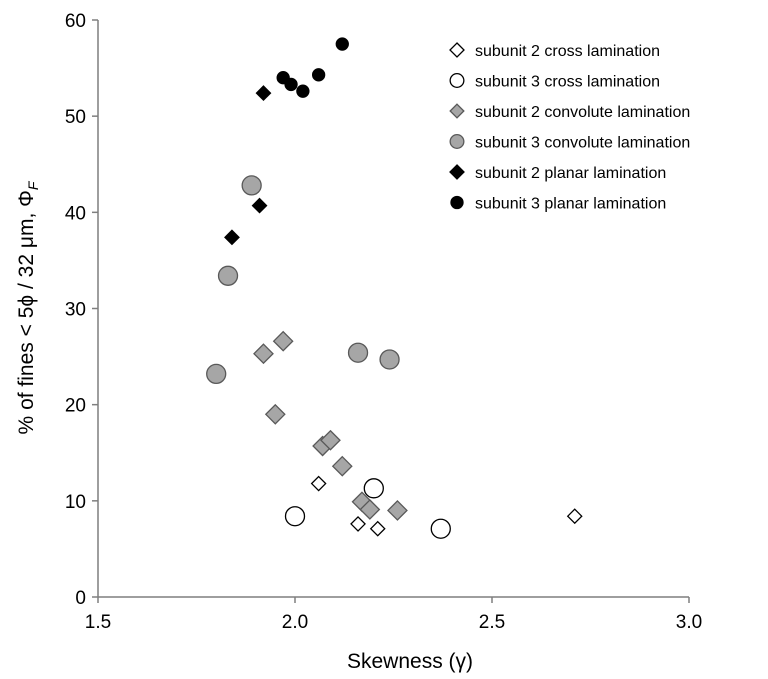 This screenshot has width=768, height=679. I want to click on x-tick-label: 3.0, so click(689, 622).